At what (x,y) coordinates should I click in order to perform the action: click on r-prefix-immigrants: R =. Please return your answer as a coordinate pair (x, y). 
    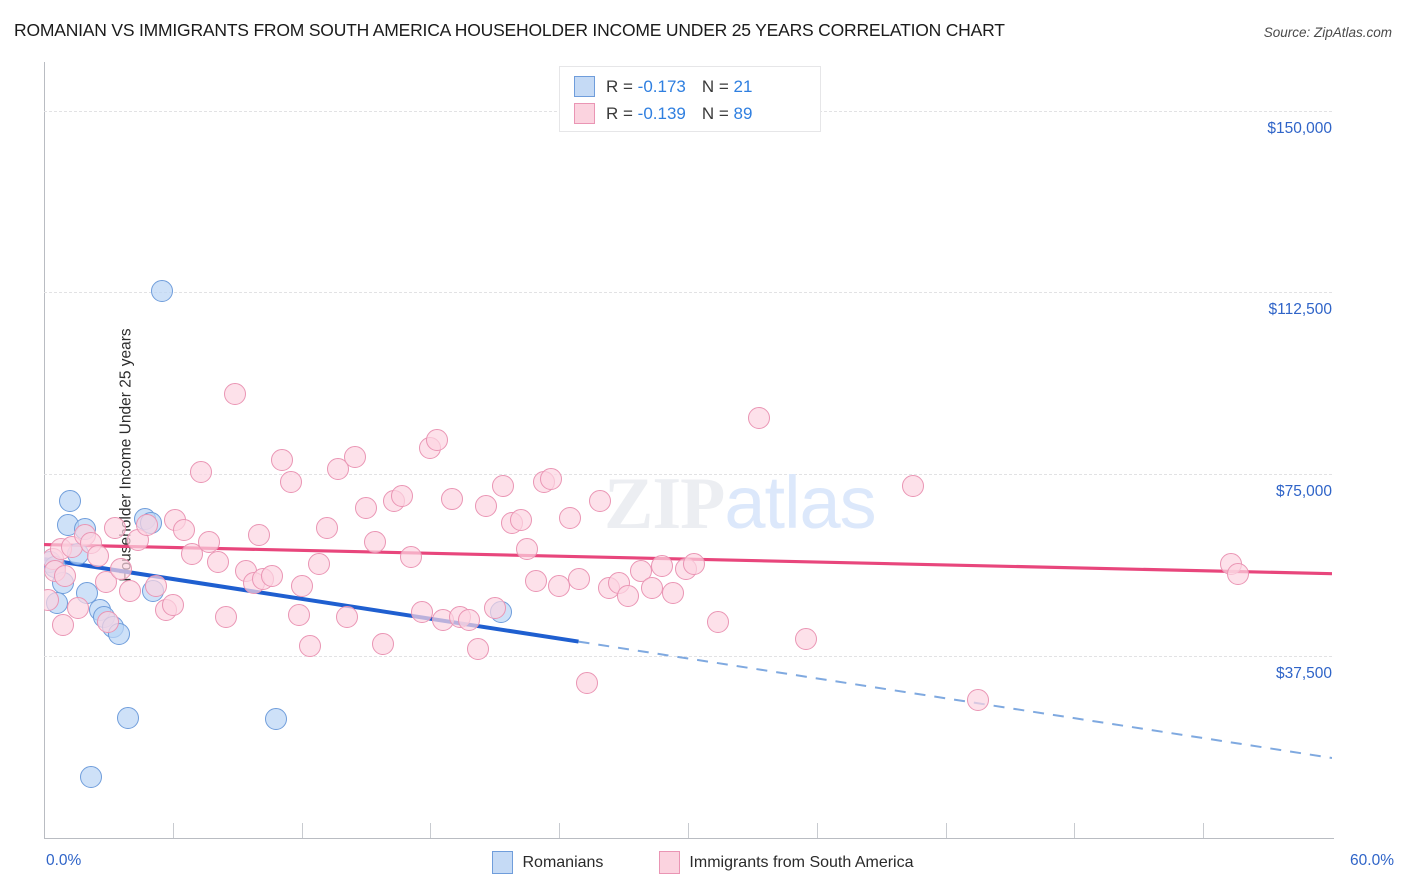
    Looking at the image, I should click on (622, 113).